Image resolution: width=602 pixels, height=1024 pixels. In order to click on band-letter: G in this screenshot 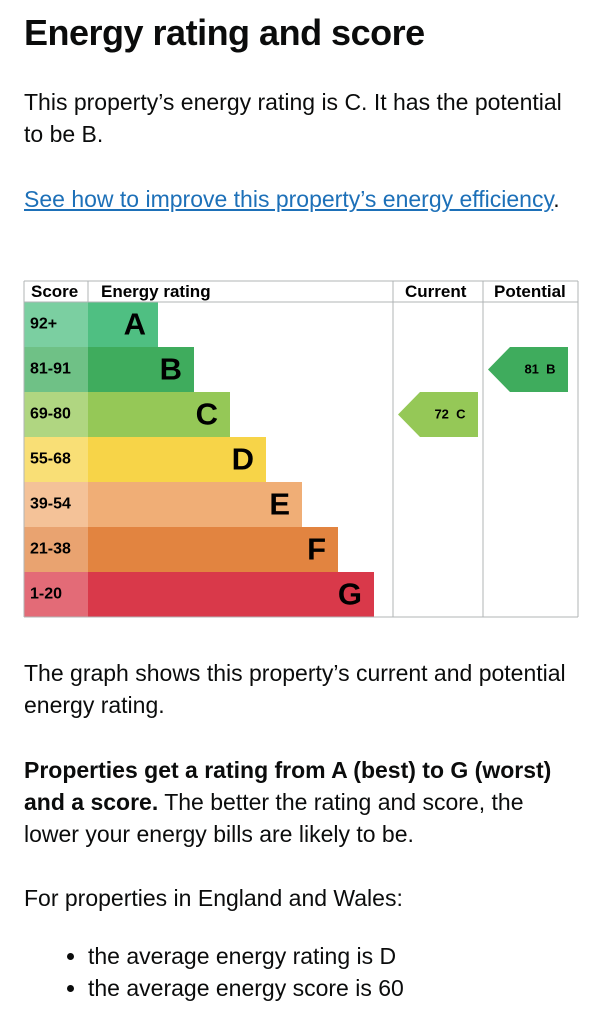, I will do `click(350, 594)`.